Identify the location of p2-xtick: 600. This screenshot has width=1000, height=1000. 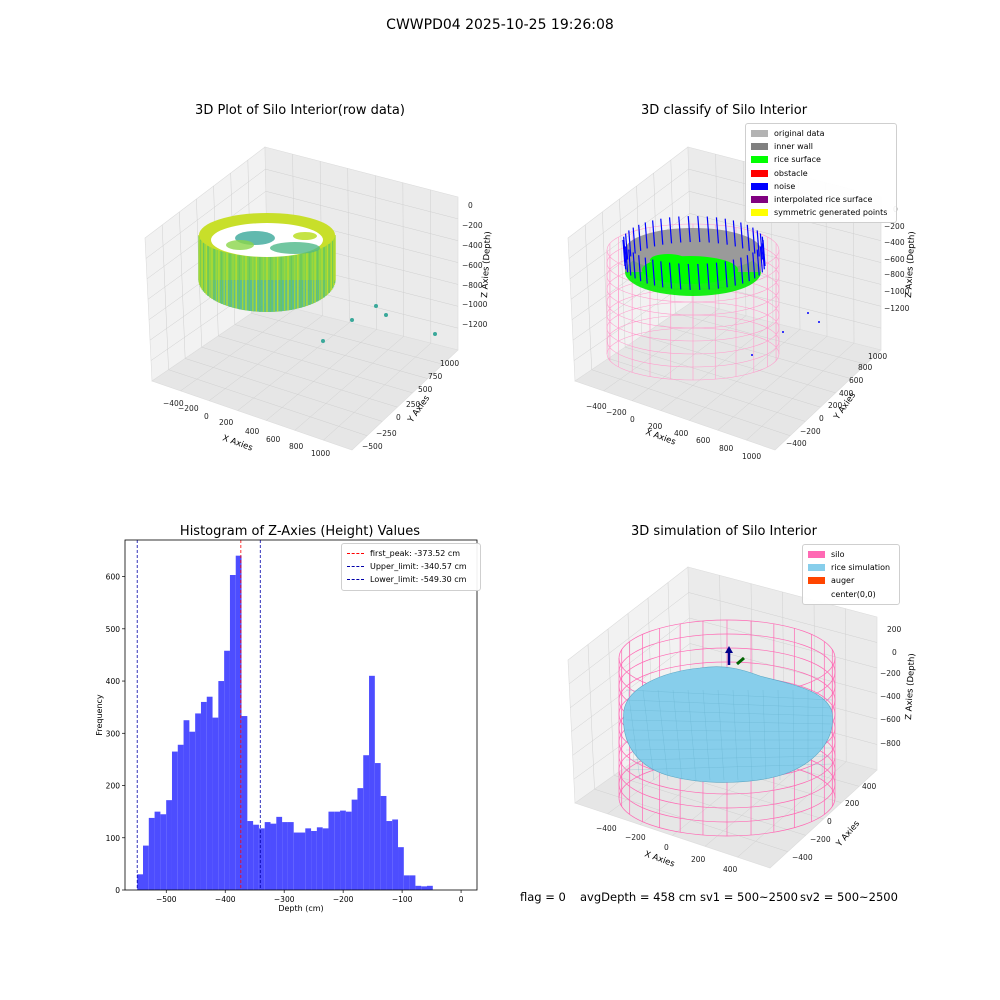
(703, 440).